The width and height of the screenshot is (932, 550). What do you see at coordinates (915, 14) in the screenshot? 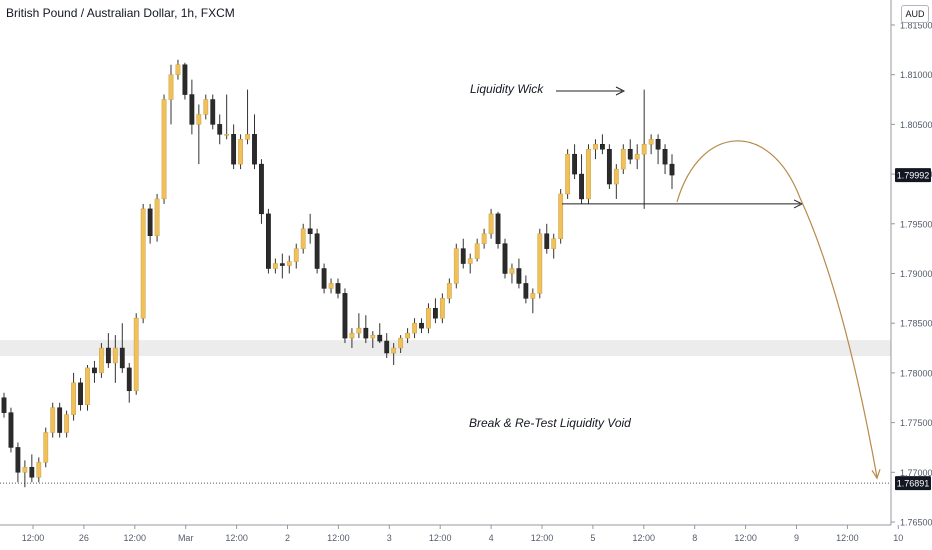
I see `currency-badge: AUD` at bounding box center [915, 14].